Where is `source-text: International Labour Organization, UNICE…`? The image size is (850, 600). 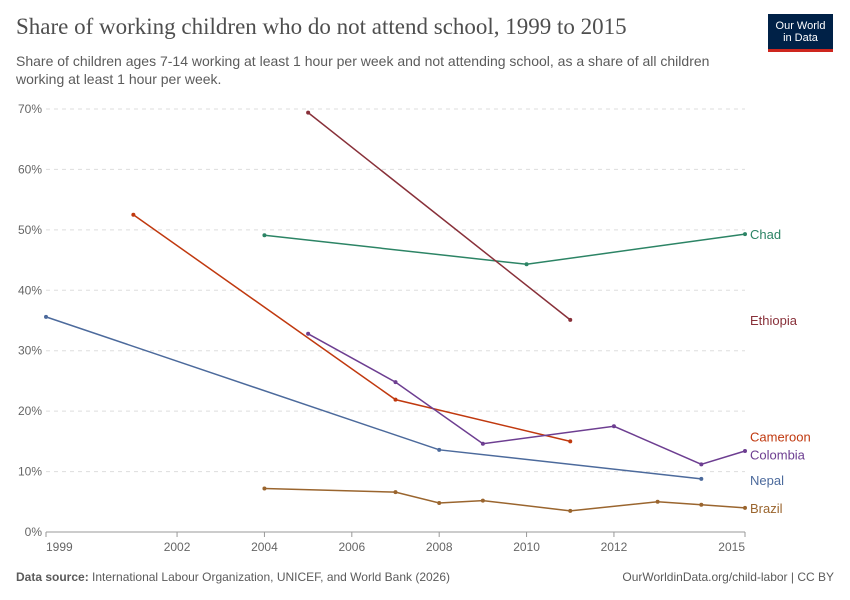
source-text: International Labour Organization, UNICE… is located at coordinates (269, 577).